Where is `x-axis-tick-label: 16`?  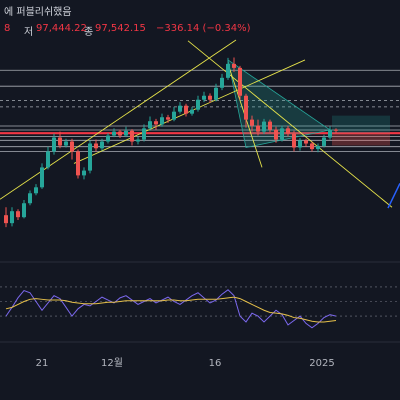
x-axis-tick-label: 16 is located at coordinates (215, 363).